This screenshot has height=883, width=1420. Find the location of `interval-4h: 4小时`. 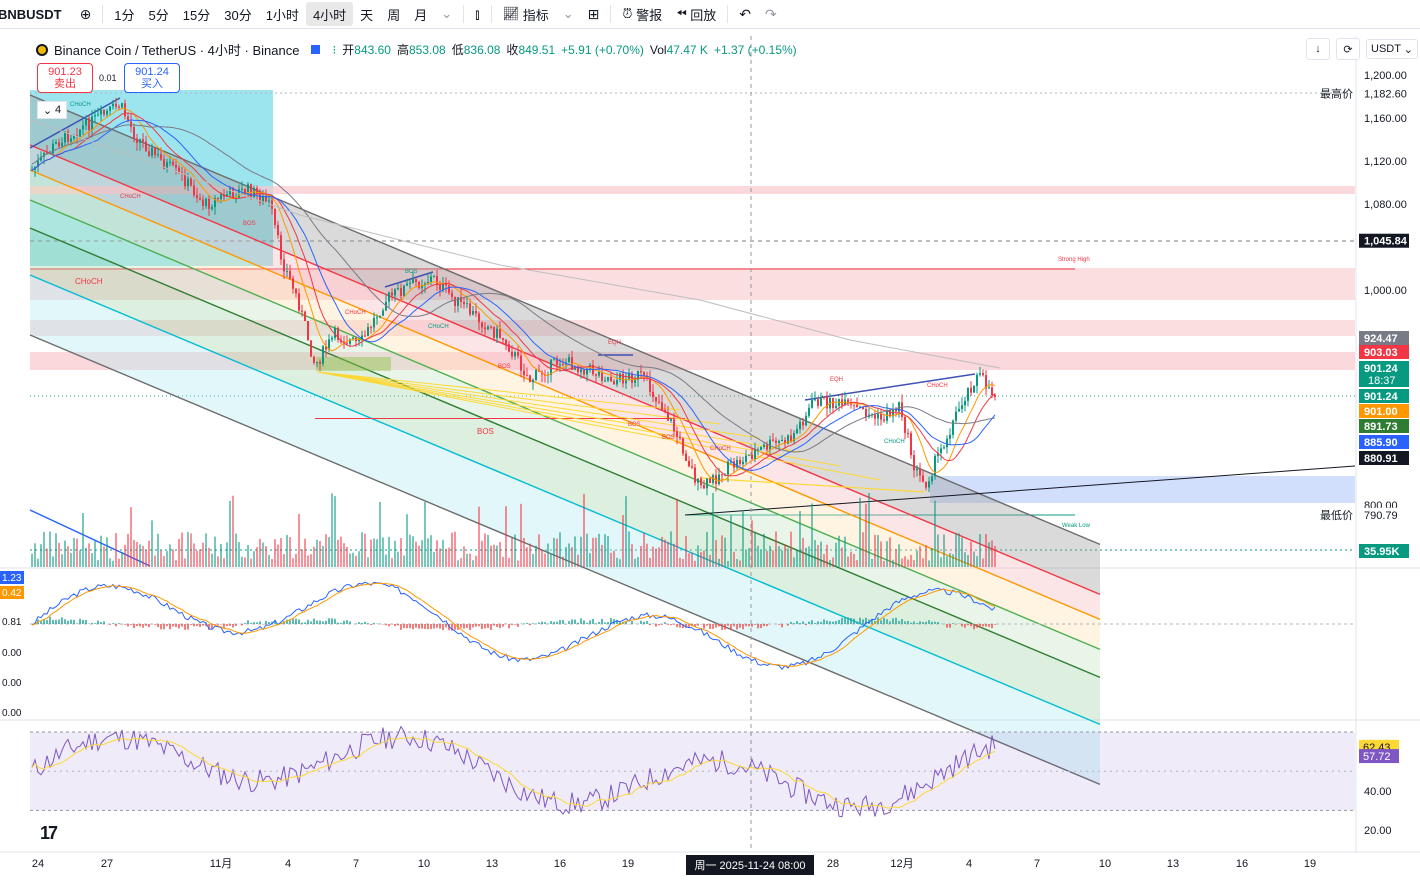

interval-4h: 4小时 is located at coordinates (329, 14).